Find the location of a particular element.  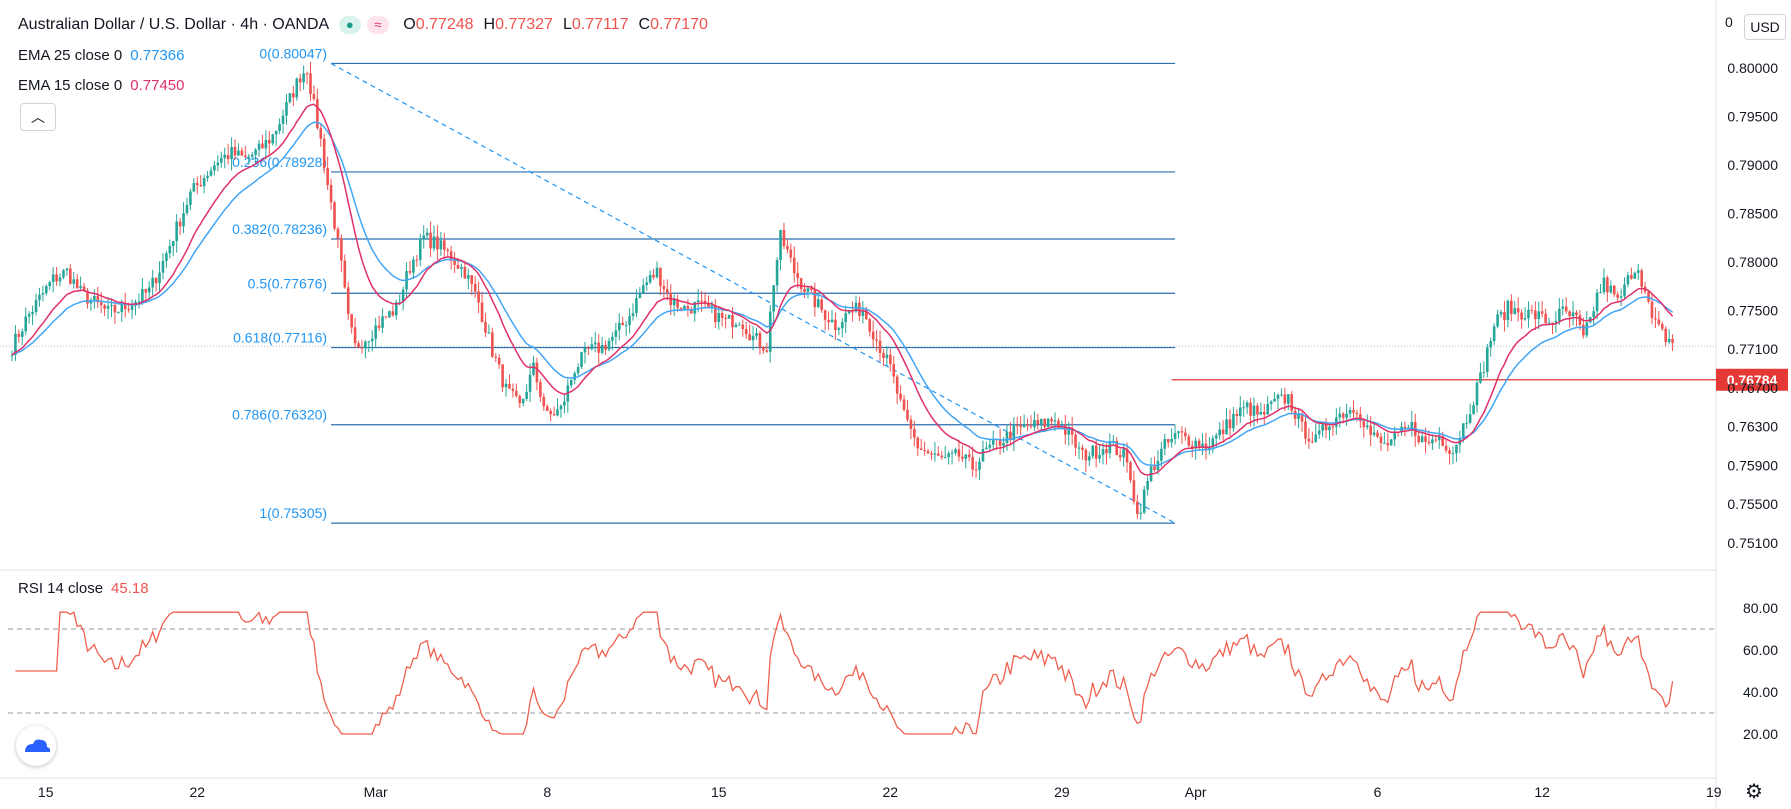

ema25-legend: EMA 25 close 0 0.77366 is located at coordinates (101, 55).